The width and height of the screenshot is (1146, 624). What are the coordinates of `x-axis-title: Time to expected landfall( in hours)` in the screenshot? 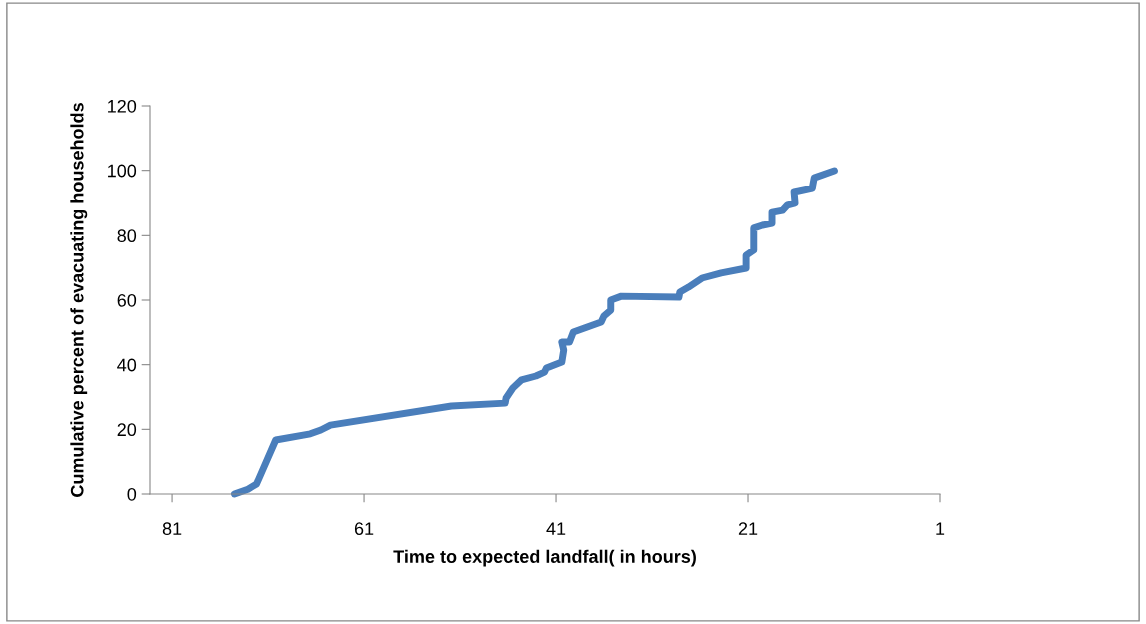 It's located at (544, 558).